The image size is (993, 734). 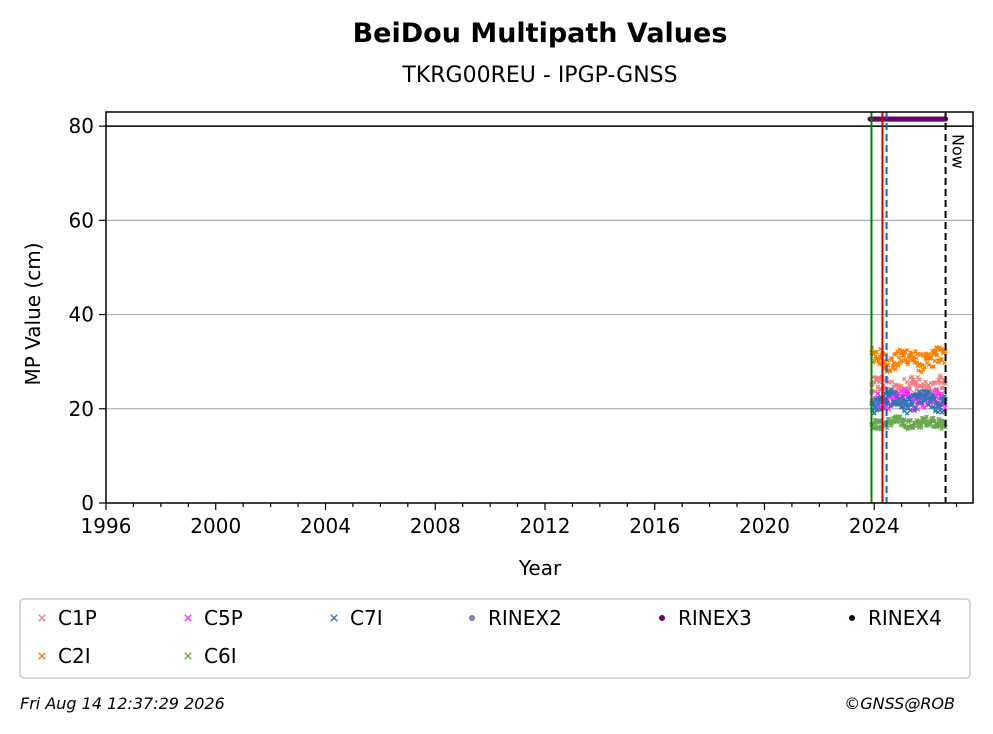 What do you see at coordinates (715, 618) in the screenshot?
I see `legend-label-rinex3: RINEX3` at bounding box center [715, 618].